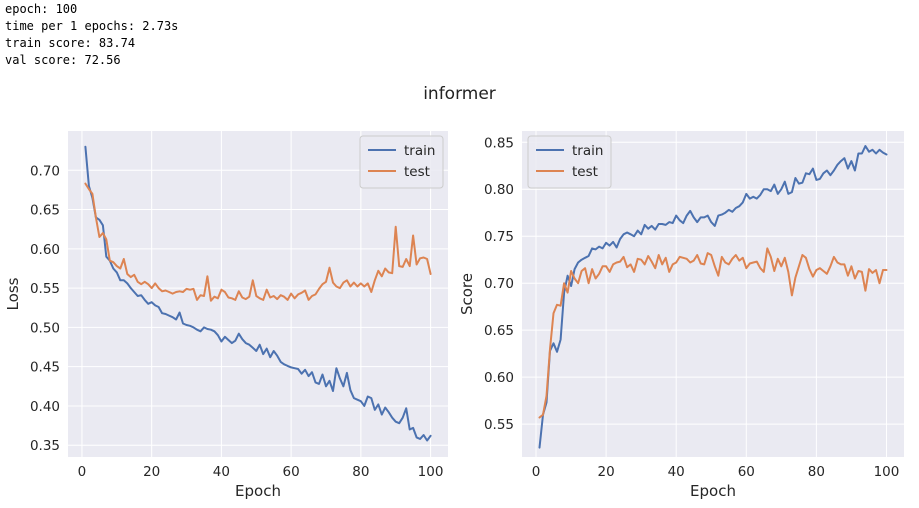  Describe the element at coordinates (41, 9) in the screenshot. I see `log-line: epoch: 100` at that location.